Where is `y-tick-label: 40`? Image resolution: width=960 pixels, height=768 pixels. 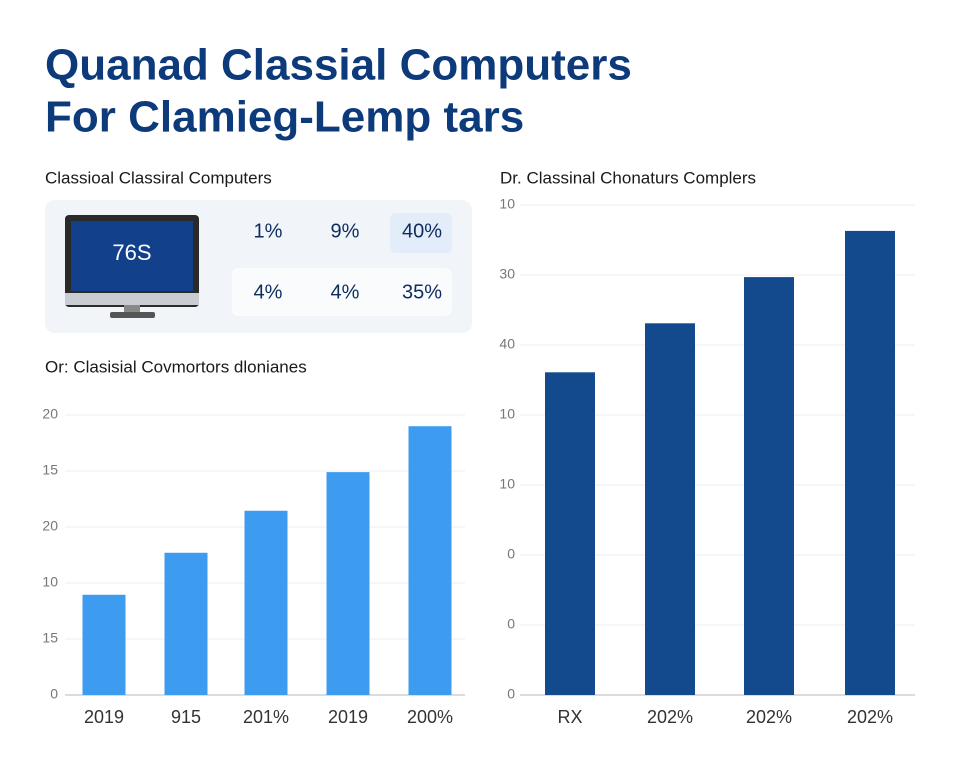
y-tick-label: 40 is located at coordinates (507, 344).